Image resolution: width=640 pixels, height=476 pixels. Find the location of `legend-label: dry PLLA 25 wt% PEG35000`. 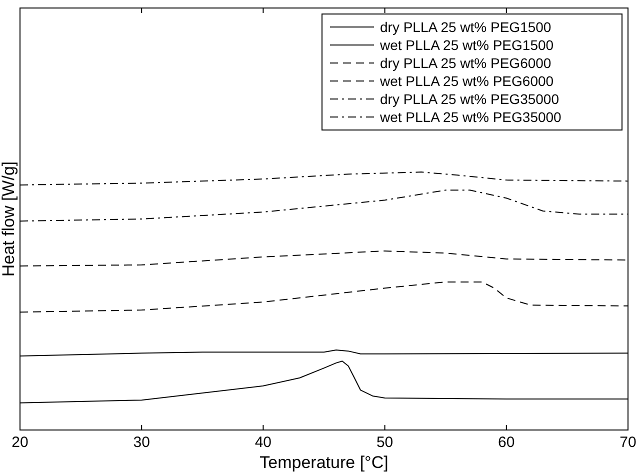

legend-label: dry PLLA 25 wt% PEG35000 is located at coordinates (470, 99).